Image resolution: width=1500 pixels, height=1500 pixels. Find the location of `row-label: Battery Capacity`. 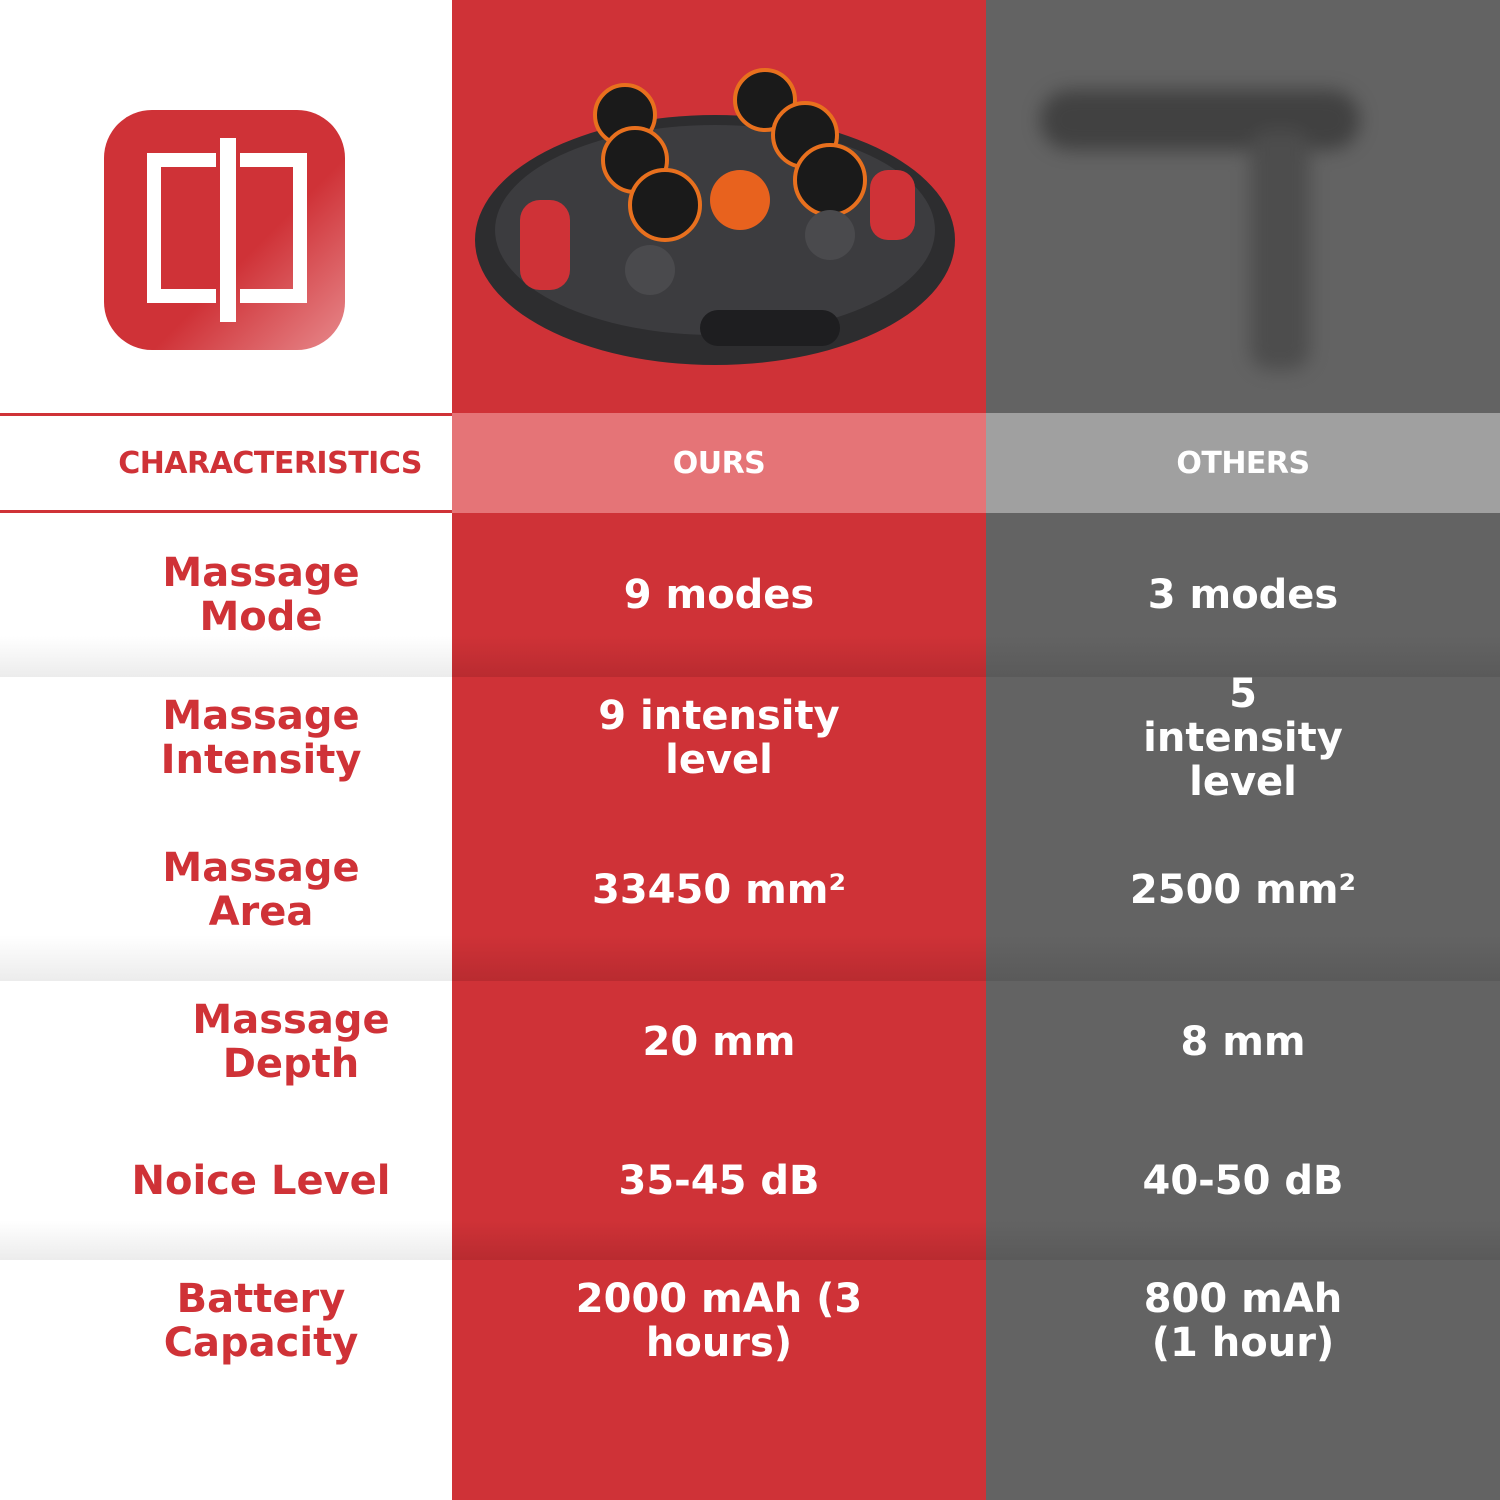

row-label: Battery Capacity is located at coordinates (226, 1321).